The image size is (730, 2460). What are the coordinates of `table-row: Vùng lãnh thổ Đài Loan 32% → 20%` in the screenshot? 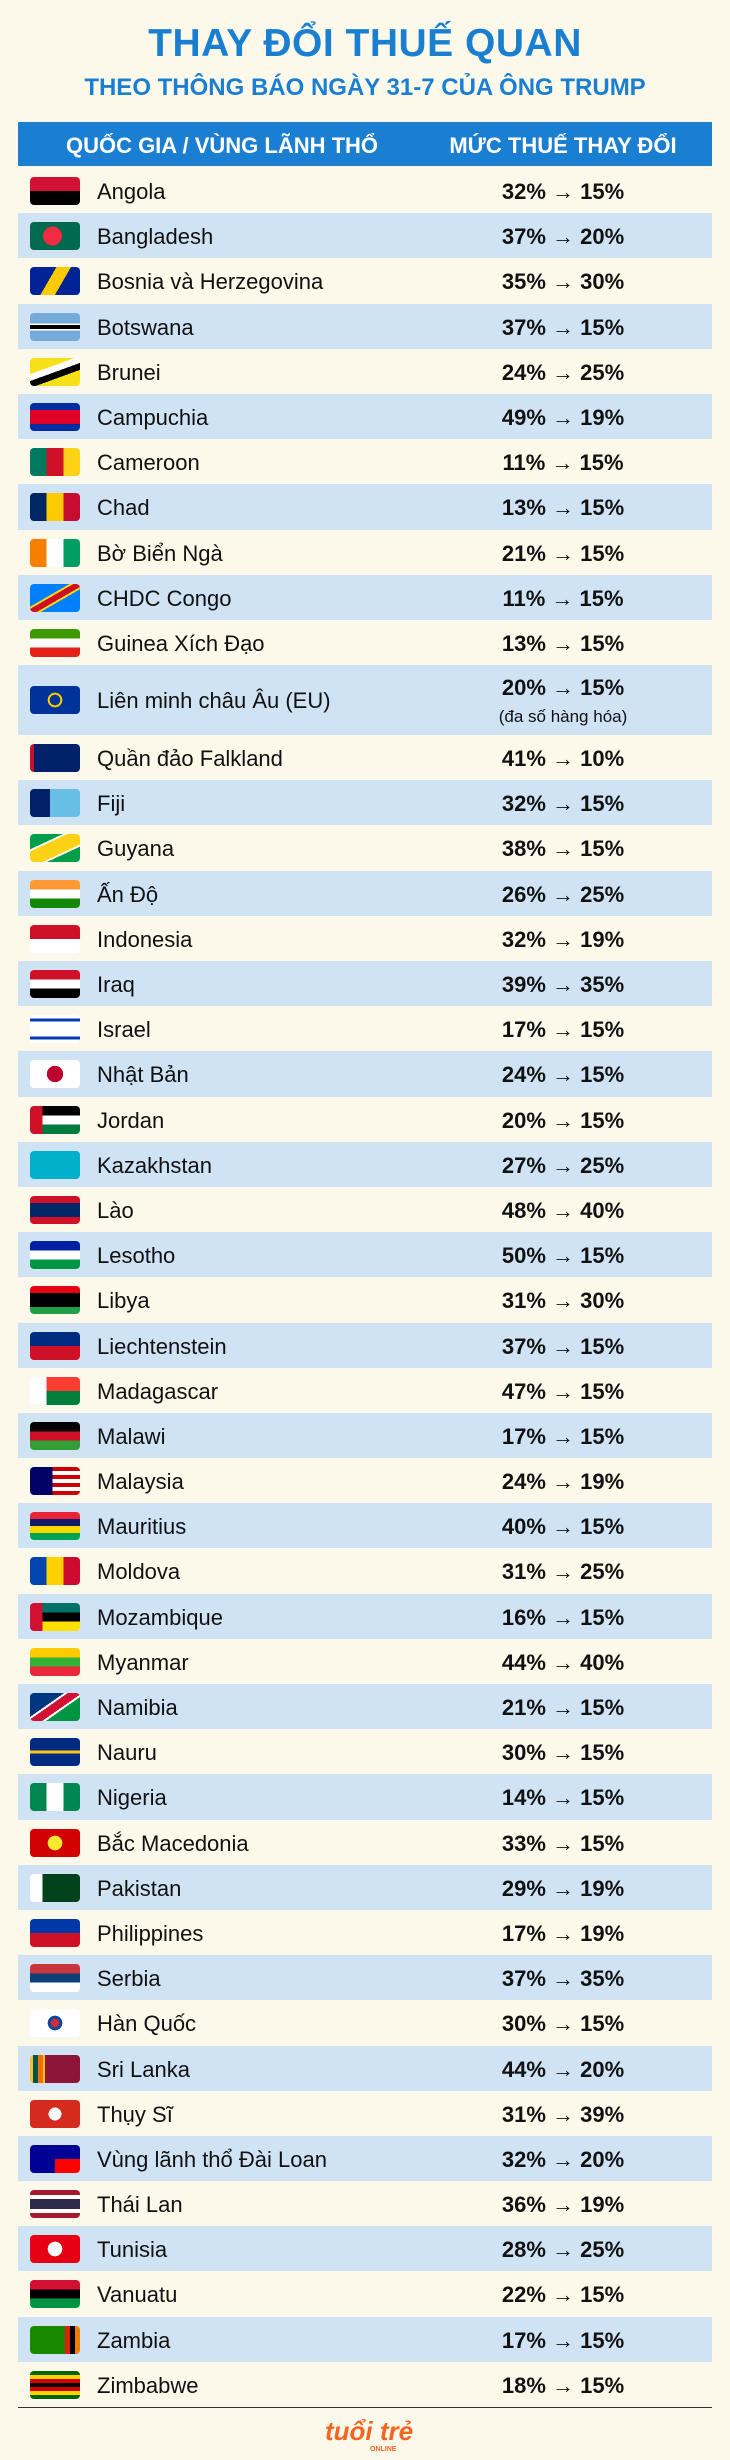 It's located at (365, 2158).